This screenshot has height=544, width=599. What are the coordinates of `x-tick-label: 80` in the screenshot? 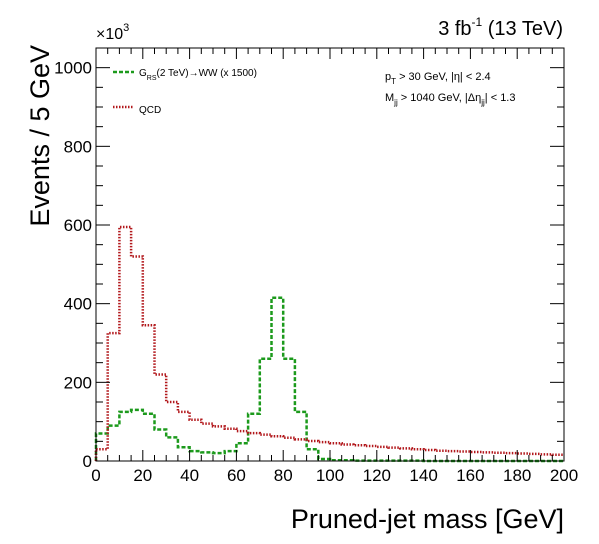 It's located at (283, 475).